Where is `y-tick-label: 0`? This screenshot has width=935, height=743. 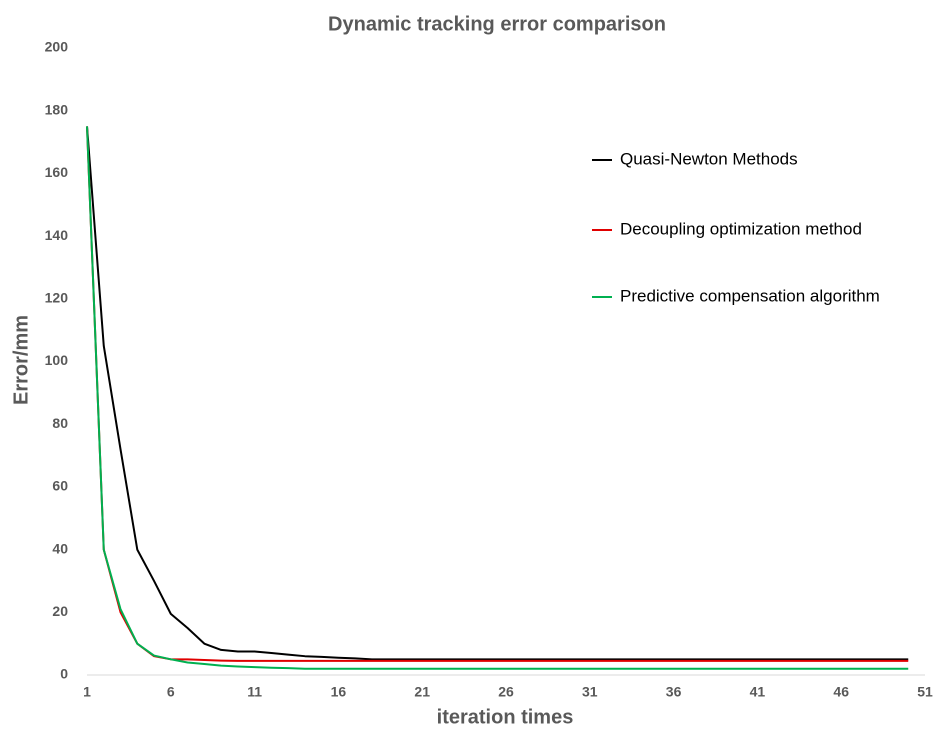 y-tick-label: 0 is located at coordinates (64, 674).